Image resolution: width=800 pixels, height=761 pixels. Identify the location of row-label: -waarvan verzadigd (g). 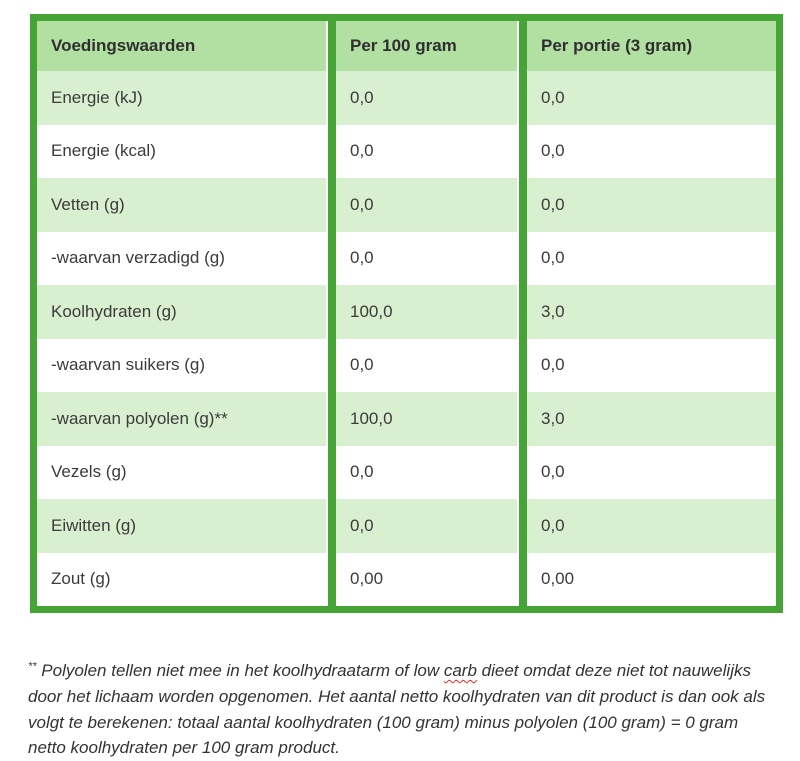
(182, 258).